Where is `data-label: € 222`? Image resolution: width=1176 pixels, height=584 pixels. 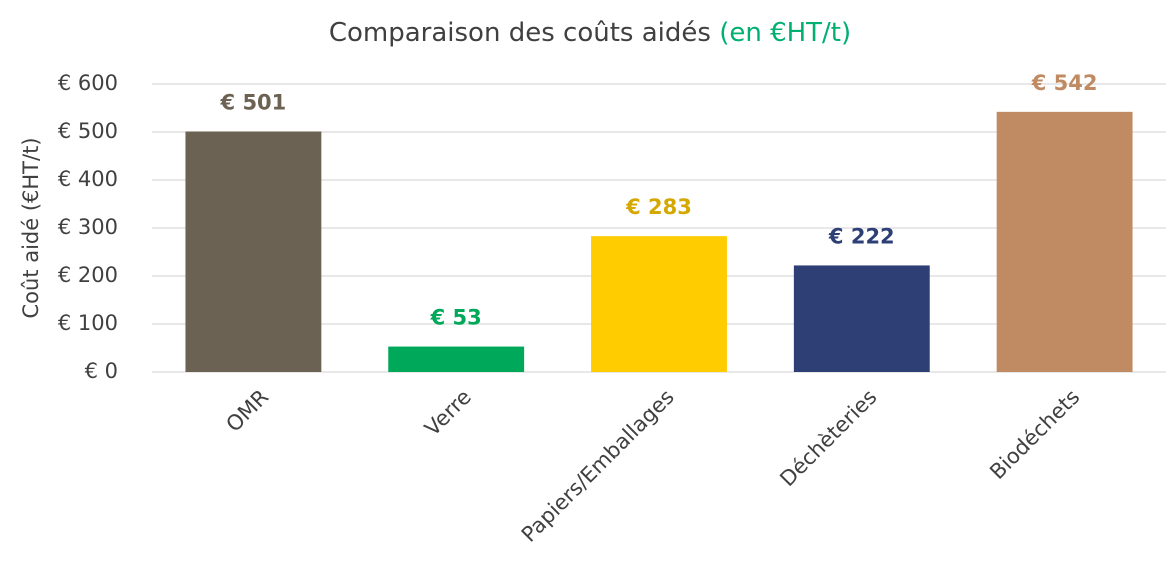
data-label: € 222 is located at coordinates (861, 236).